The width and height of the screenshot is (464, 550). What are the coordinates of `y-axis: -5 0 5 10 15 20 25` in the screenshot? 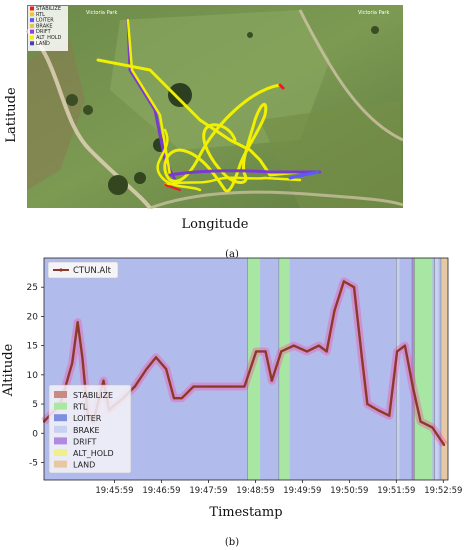 It's located at (35, 375).